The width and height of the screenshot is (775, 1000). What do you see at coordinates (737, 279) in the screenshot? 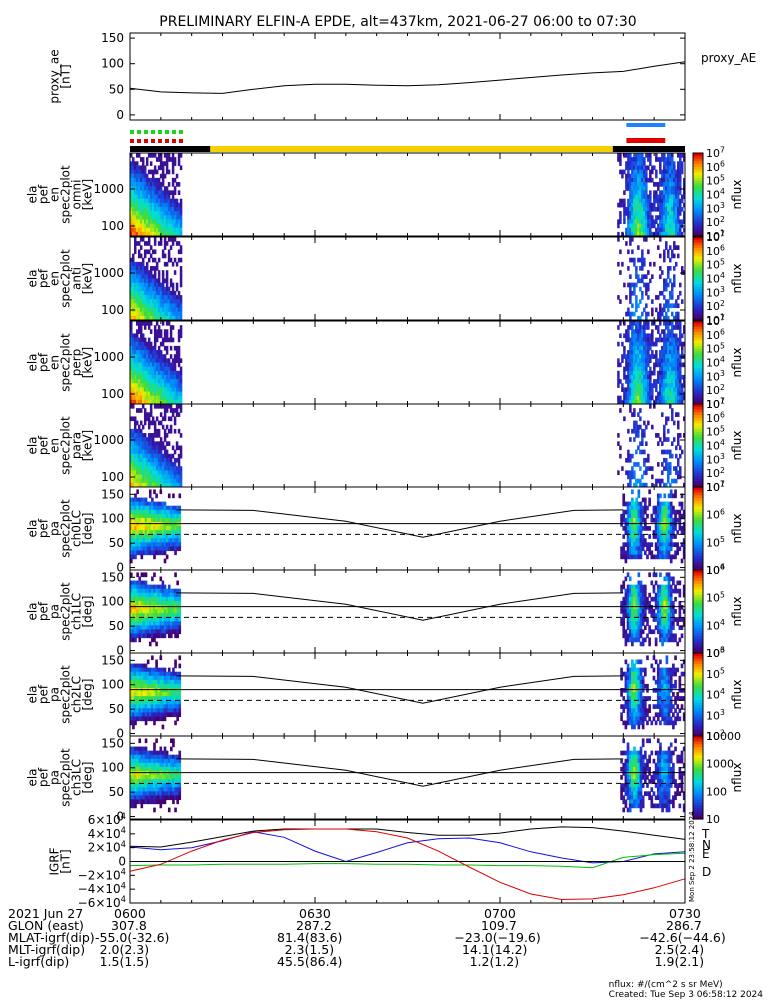
I see `colorbar-label: nflux` at bounding box center [737, 279].